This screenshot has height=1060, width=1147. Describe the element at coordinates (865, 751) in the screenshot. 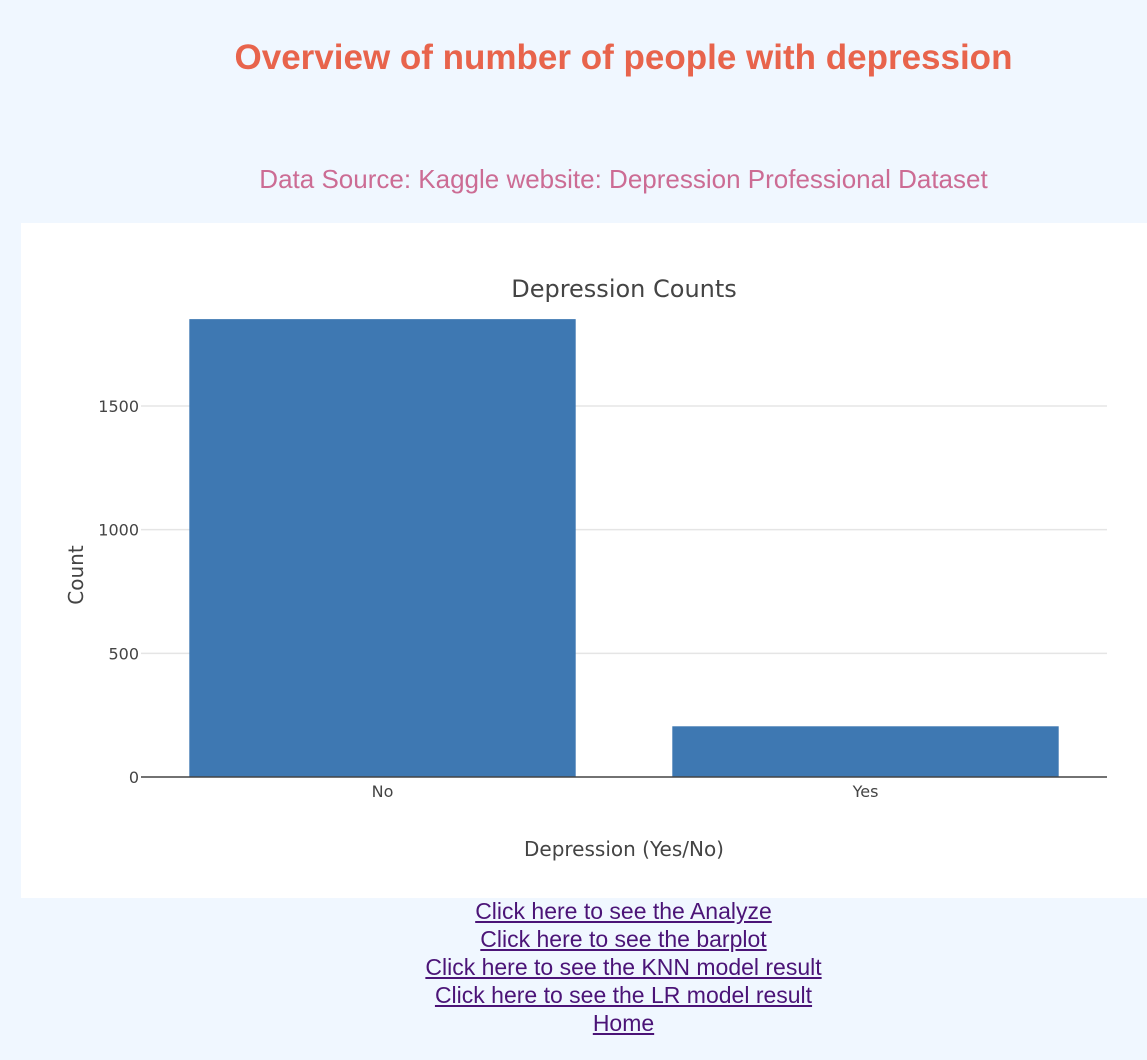

I see `bar-yes` at that location.